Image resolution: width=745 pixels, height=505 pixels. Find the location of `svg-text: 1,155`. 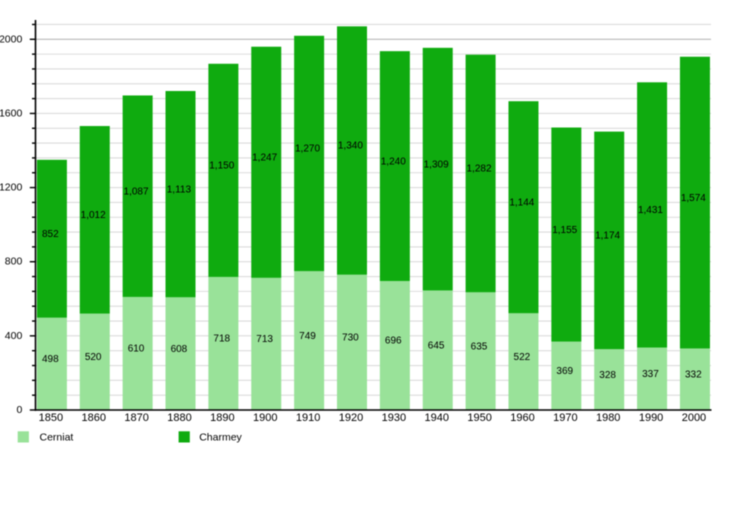

svg-text: 1,155 is located at coordinates (564, 230).